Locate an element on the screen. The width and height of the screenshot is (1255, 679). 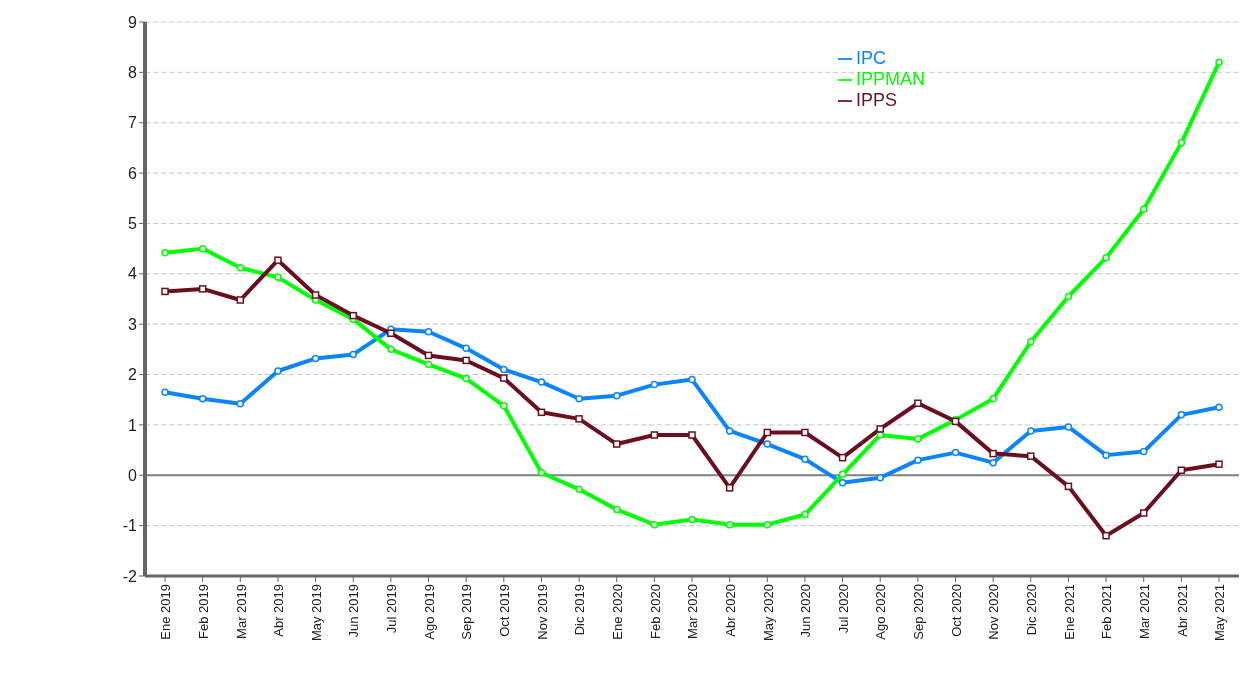
x-tick-label: Feb 2021 is located at coordinates (1107, 611).